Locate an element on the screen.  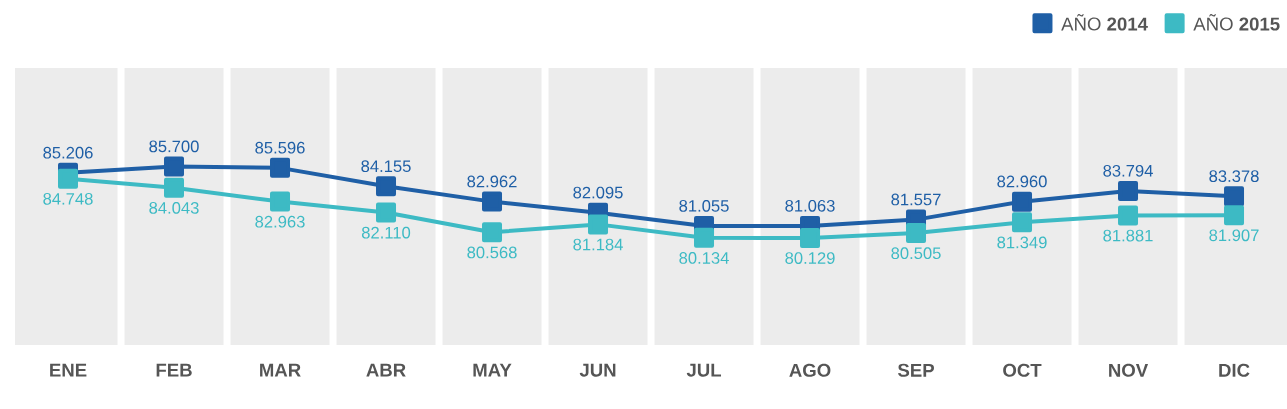
x-tick-label: FEB is located at coordinates (174, 370).